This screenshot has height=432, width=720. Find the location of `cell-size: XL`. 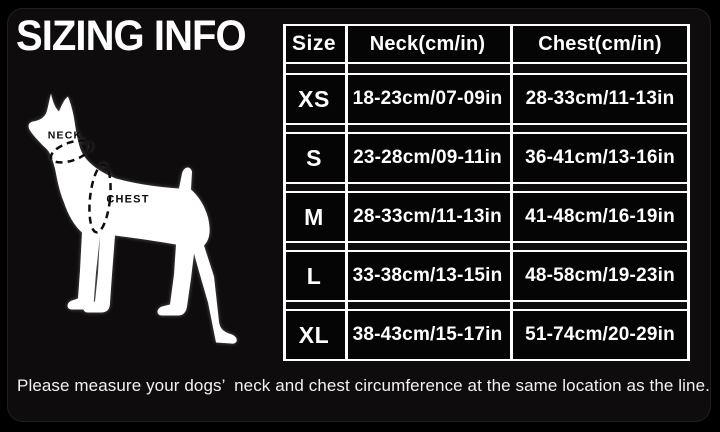

cell-size: XL is located at coordinates (314, 334).